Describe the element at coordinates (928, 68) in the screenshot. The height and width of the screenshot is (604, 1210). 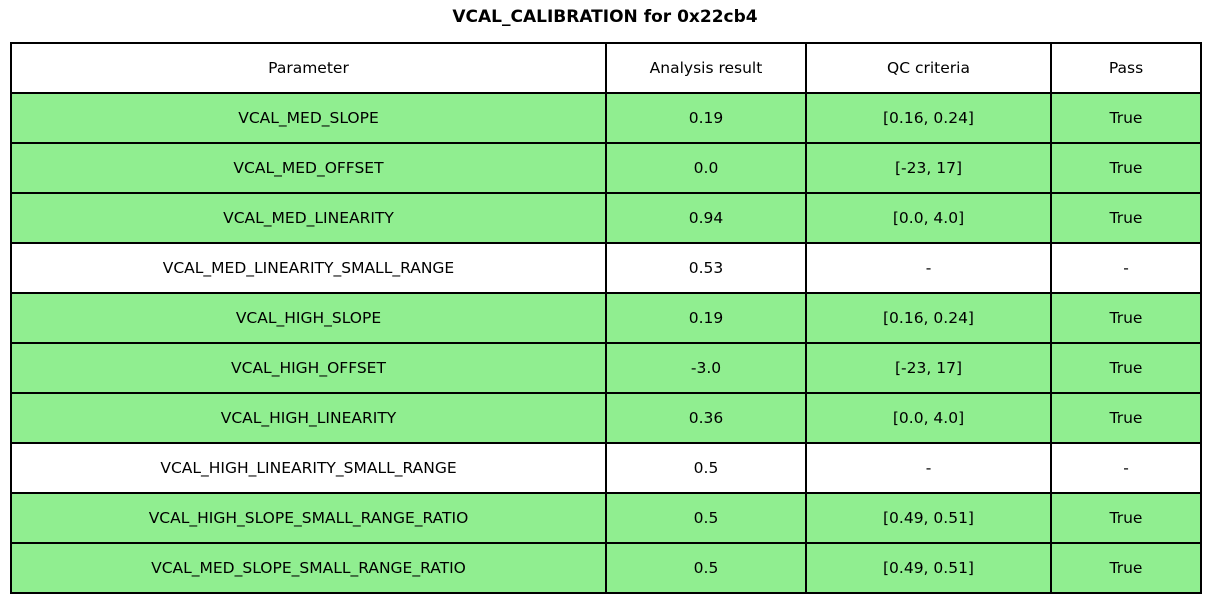
I see `column-header-qc-criteria: QC criteria` at that location.